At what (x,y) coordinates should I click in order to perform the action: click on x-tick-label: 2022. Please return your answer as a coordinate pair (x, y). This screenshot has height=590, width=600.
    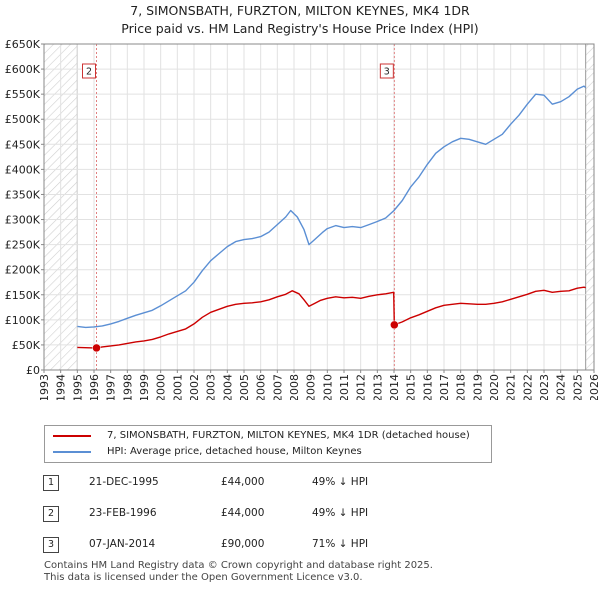
    Looking at the image, I should click on (527, 387).